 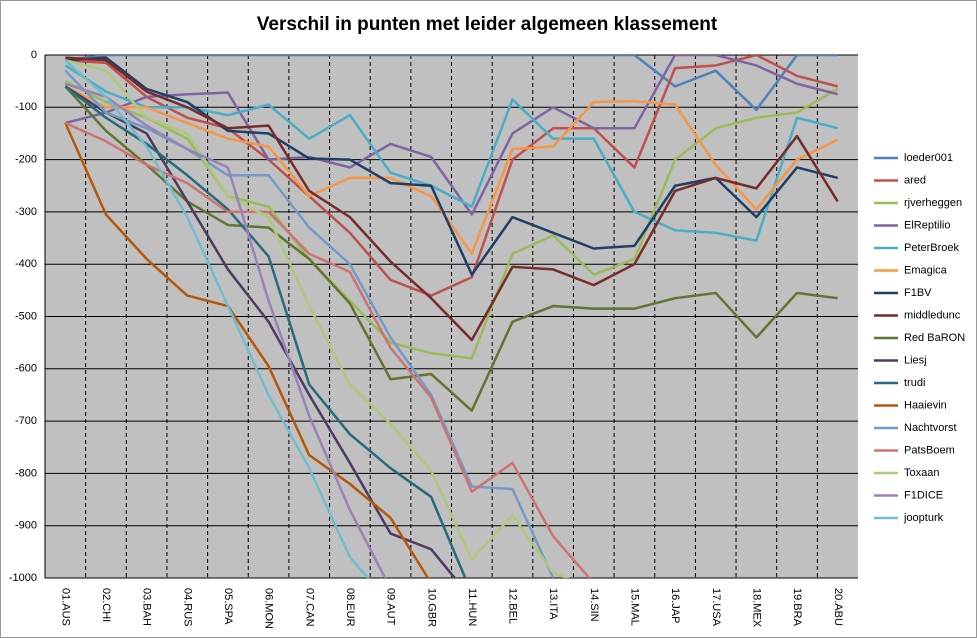 I want to click on y-tick-label: -200, so click(x=26, y=160).